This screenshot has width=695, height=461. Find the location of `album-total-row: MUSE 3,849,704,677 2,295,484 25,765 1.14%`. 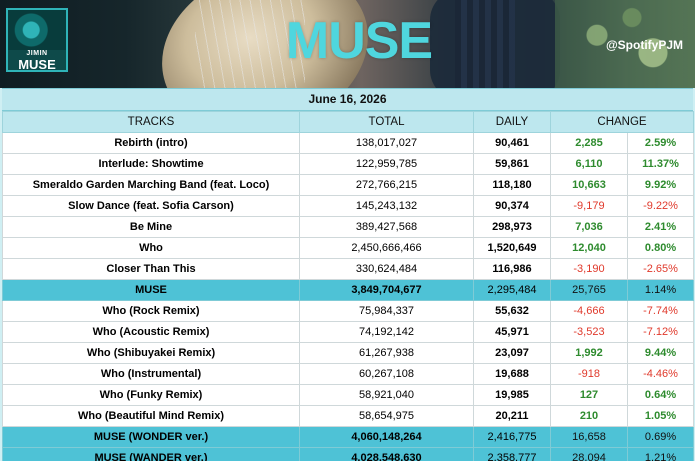

album-total-row: MUSE 3,849,704,677 2,295,484 25,765 1.14% is located at coordinates (348, 290).